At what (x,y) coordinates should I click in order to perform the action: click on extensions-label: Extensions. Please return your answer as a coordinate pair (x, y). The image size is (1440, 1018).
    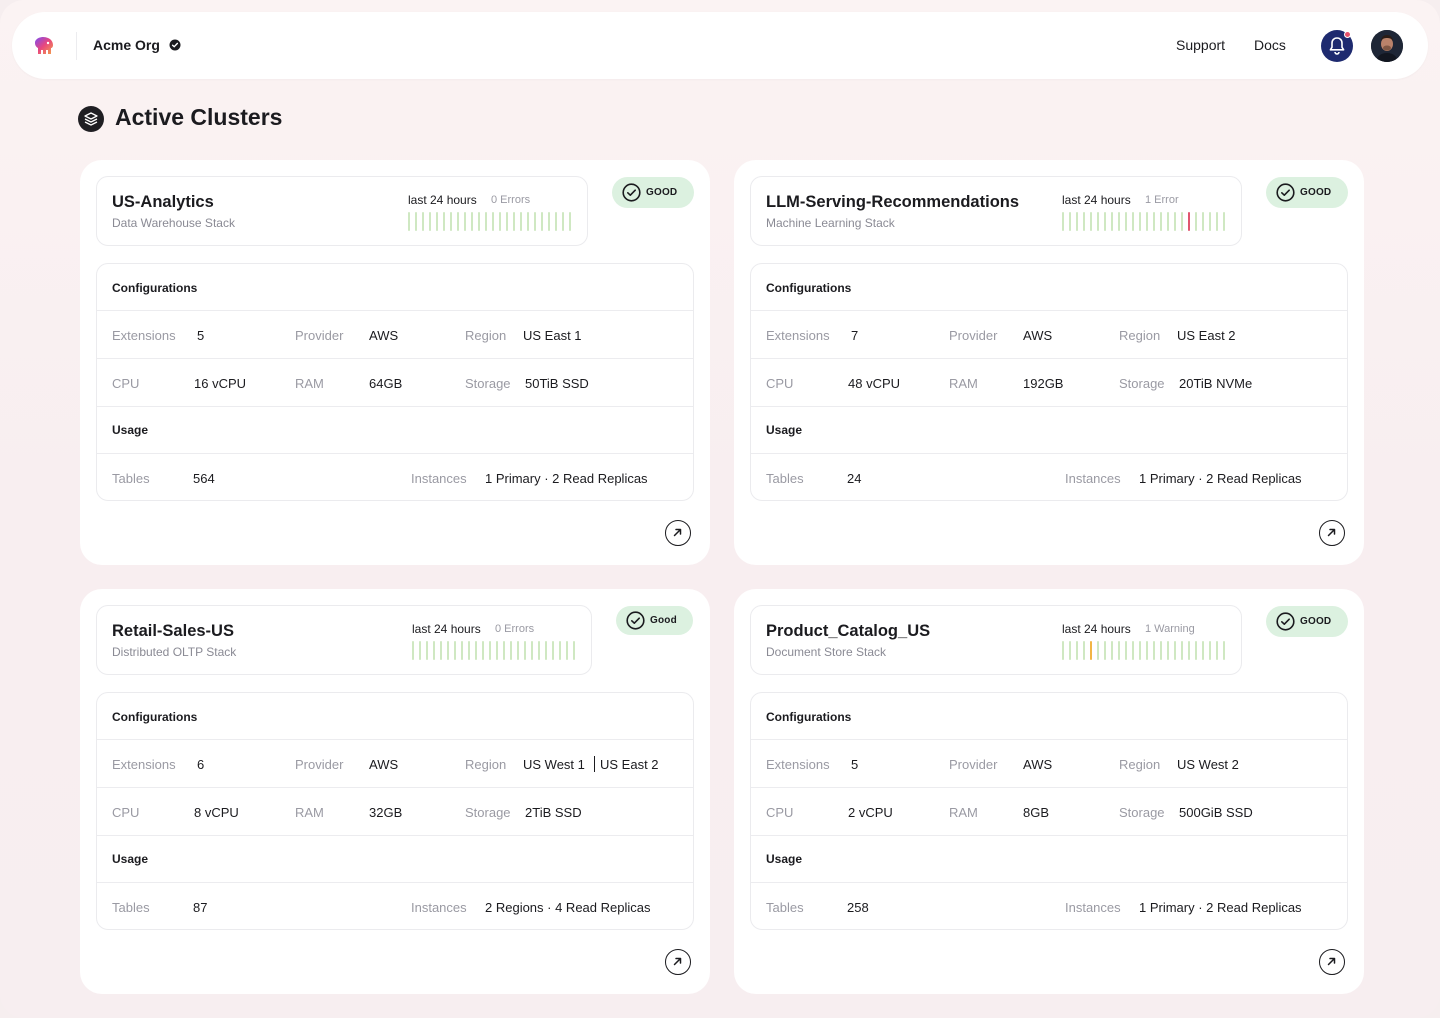
    Looking at the image, I should click on (798, 764).